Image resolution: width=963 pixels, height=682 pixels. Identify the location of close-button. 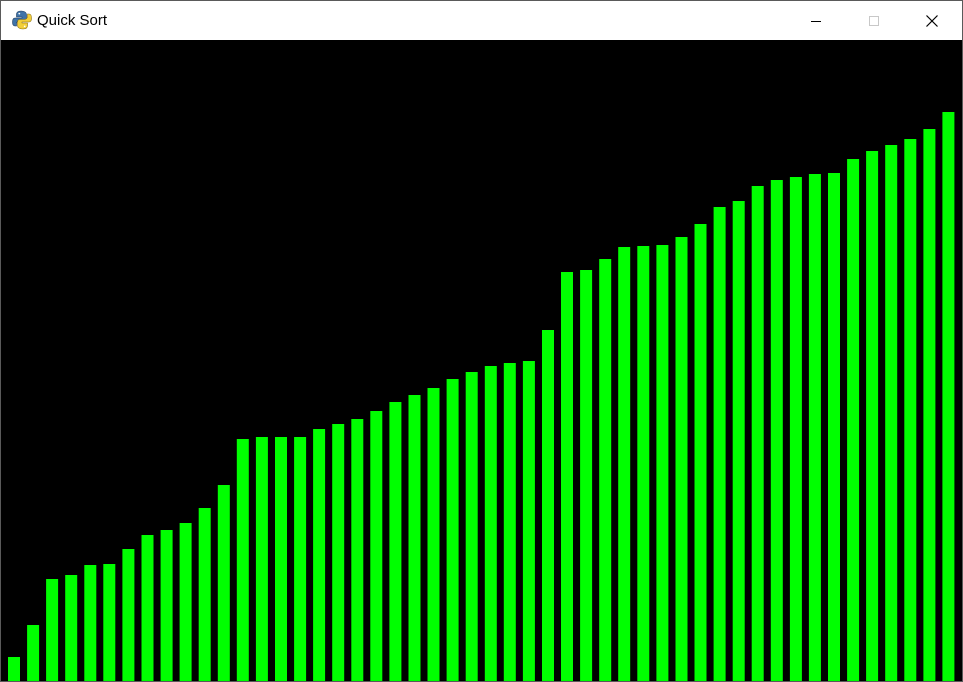
(932, 20).